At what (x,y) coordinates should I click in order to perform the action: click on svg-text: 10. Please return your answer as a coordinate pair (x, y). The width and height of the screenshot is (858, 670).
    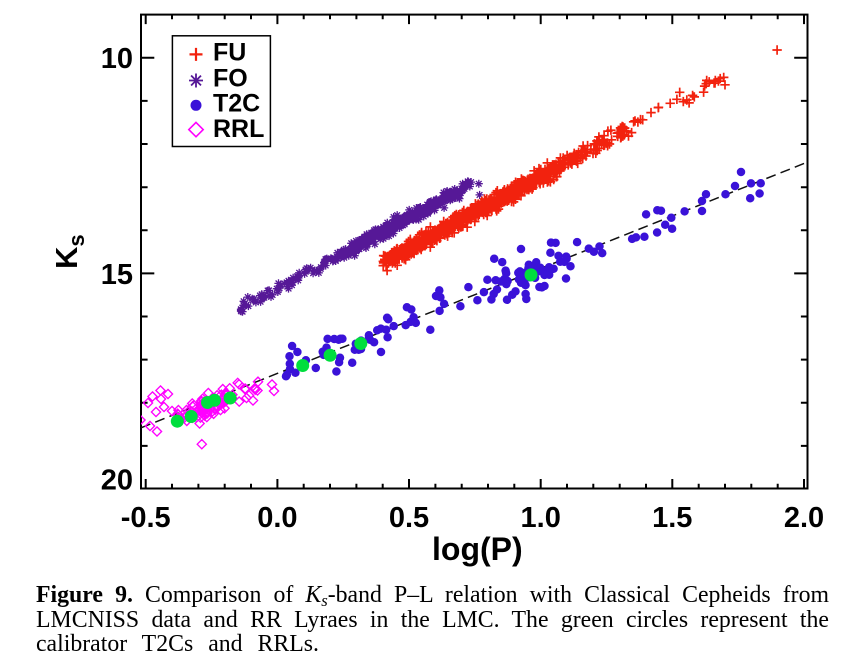
    Looking at the image, I should click on (117, 59).